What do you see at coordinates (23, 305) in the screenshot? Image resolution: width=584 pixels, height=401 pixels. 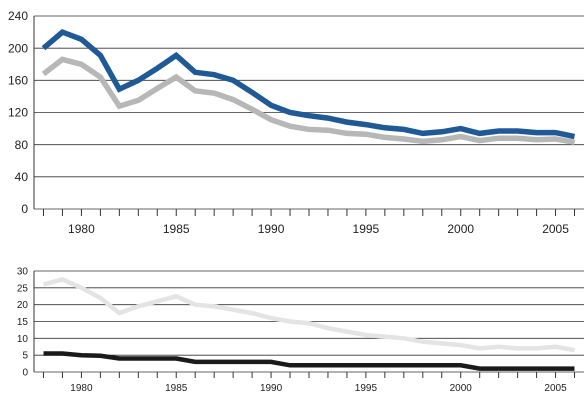 I see `y-tick-label: 20` at bounding box center [23, 305].